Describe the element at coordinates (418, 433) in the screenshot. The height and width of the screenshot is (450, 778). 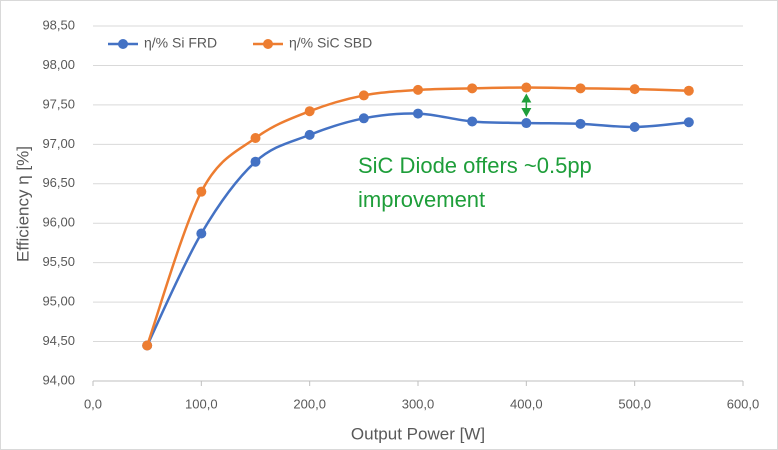
I see `x-axis-title: Output Power [W]` at that location.